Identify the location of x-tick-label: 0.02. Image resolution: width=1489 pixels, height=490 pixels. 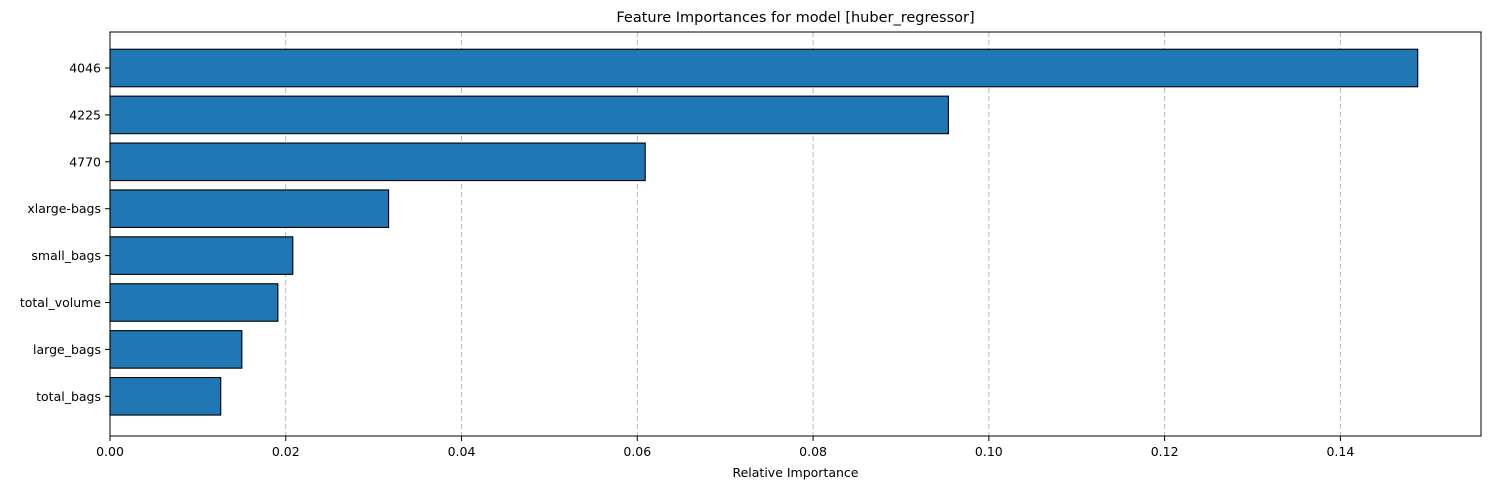
(286, 451).